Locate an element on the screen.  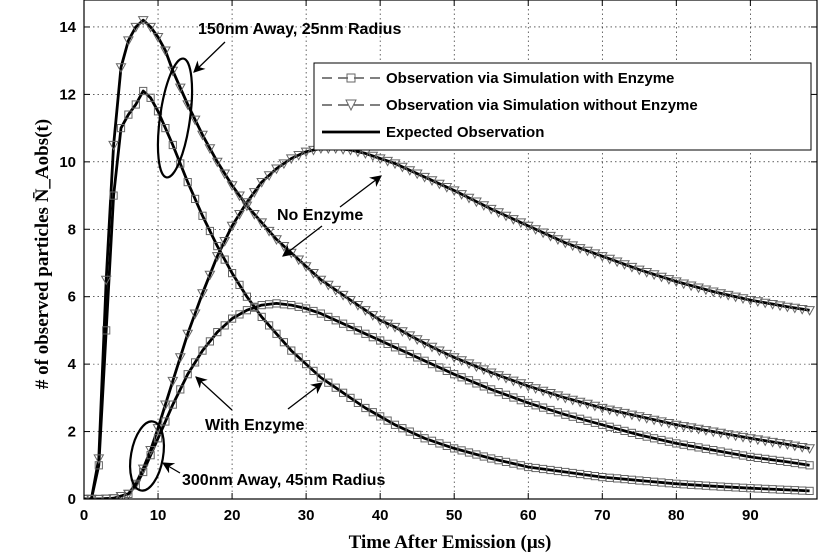
y-tick-label: 12 is located at coordinates (67, 94).